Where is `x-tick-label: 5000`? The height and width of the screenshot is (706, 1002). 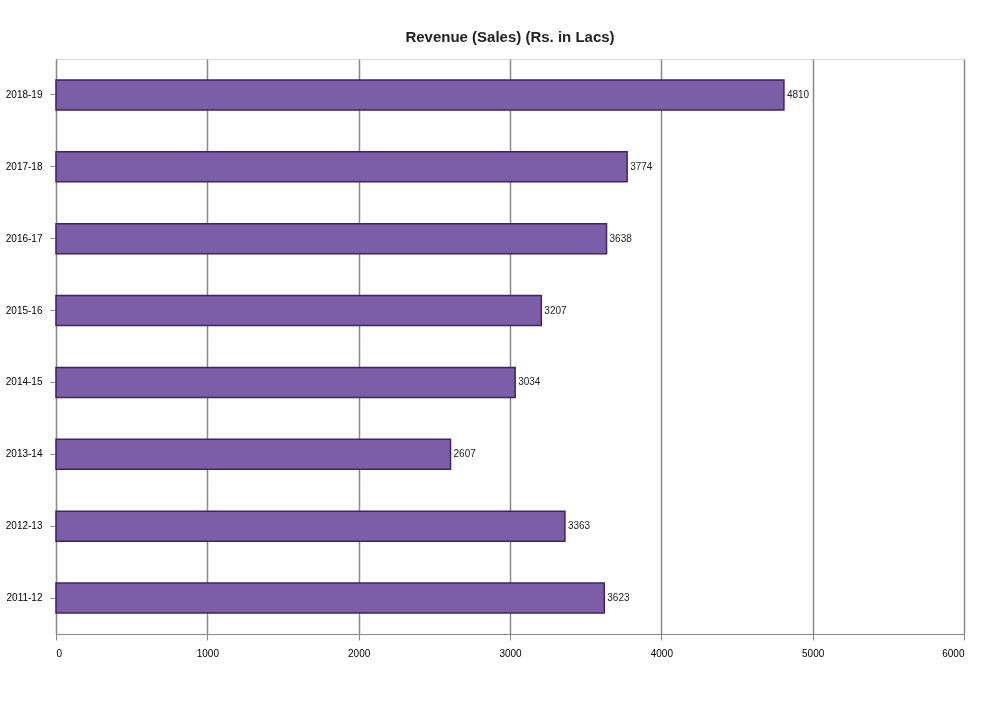
x-tick-label: 5000 is located at coordinates (813, 653).